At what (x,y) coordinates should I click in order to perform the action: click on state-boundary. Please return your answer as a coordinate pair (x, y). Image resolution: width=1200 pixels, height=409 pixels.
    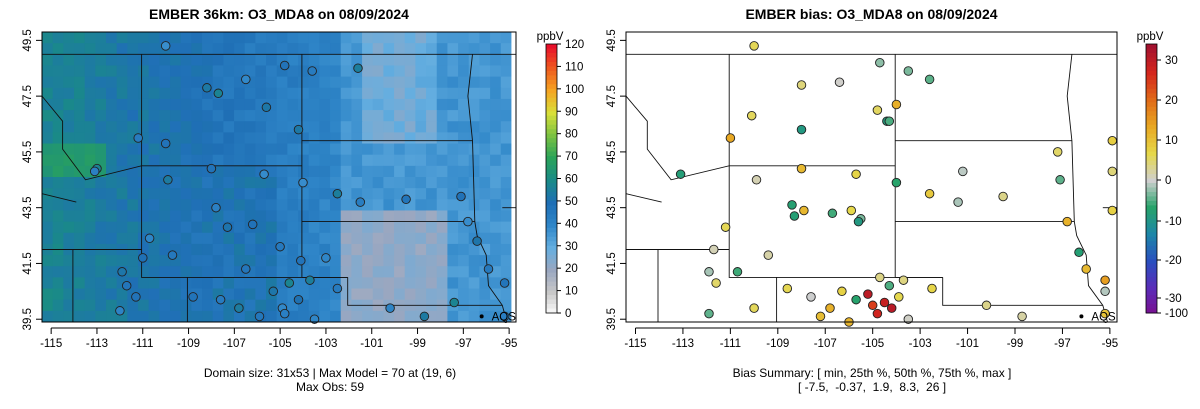
    Looking at the image, I should click on (487, 188).